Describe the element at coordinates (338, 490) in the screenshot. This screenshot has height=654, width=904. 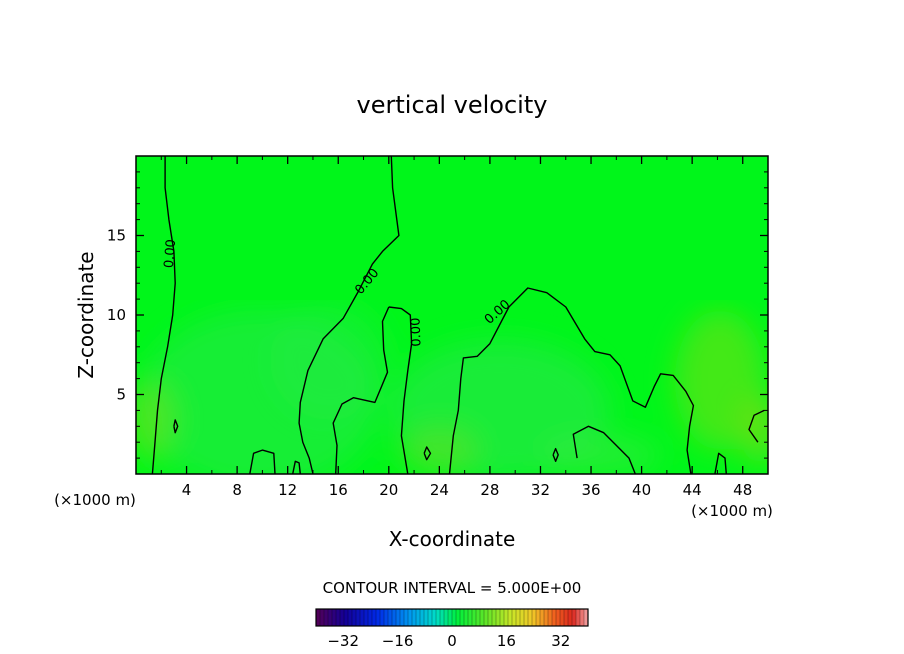
I see `x-tick-label: 16` at that location.